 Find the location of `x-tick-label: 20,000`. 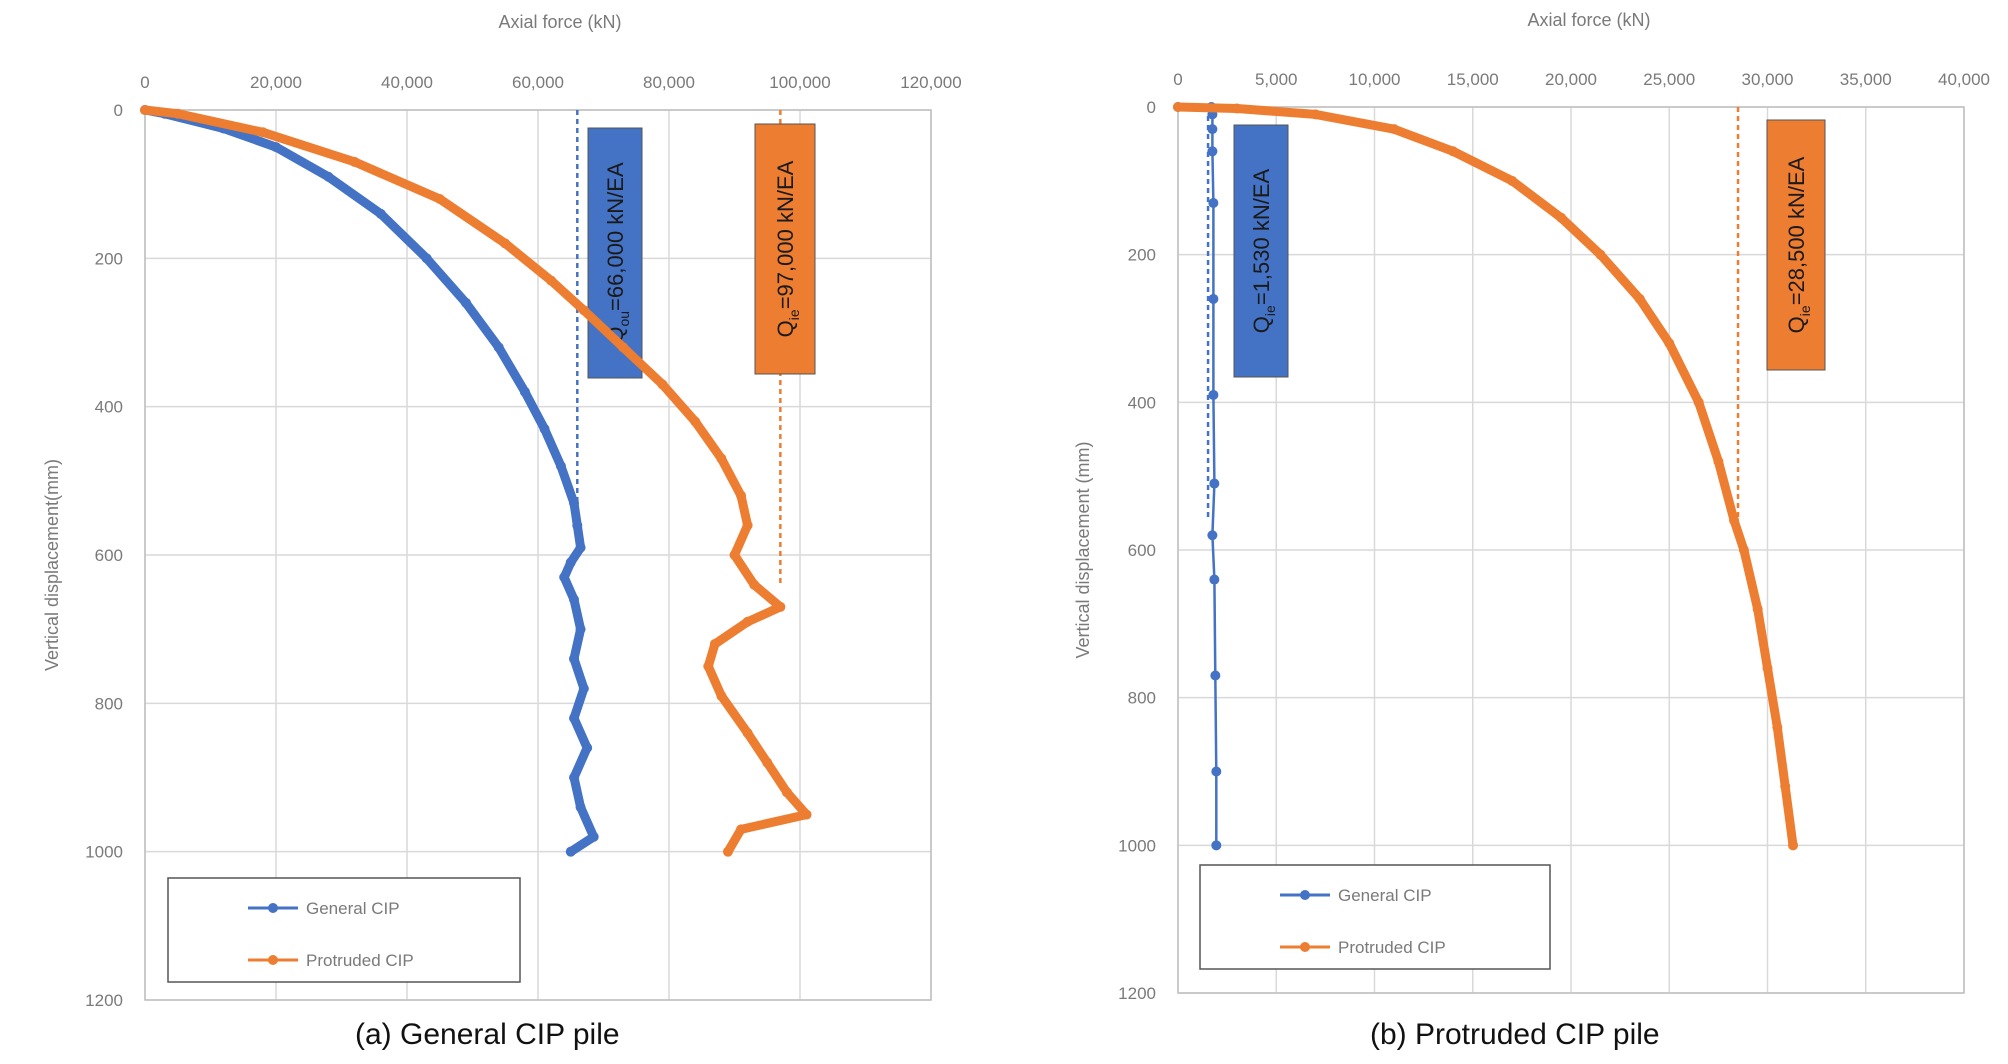

x-tick-label: 20,000 is located at coordinates (276, 82).